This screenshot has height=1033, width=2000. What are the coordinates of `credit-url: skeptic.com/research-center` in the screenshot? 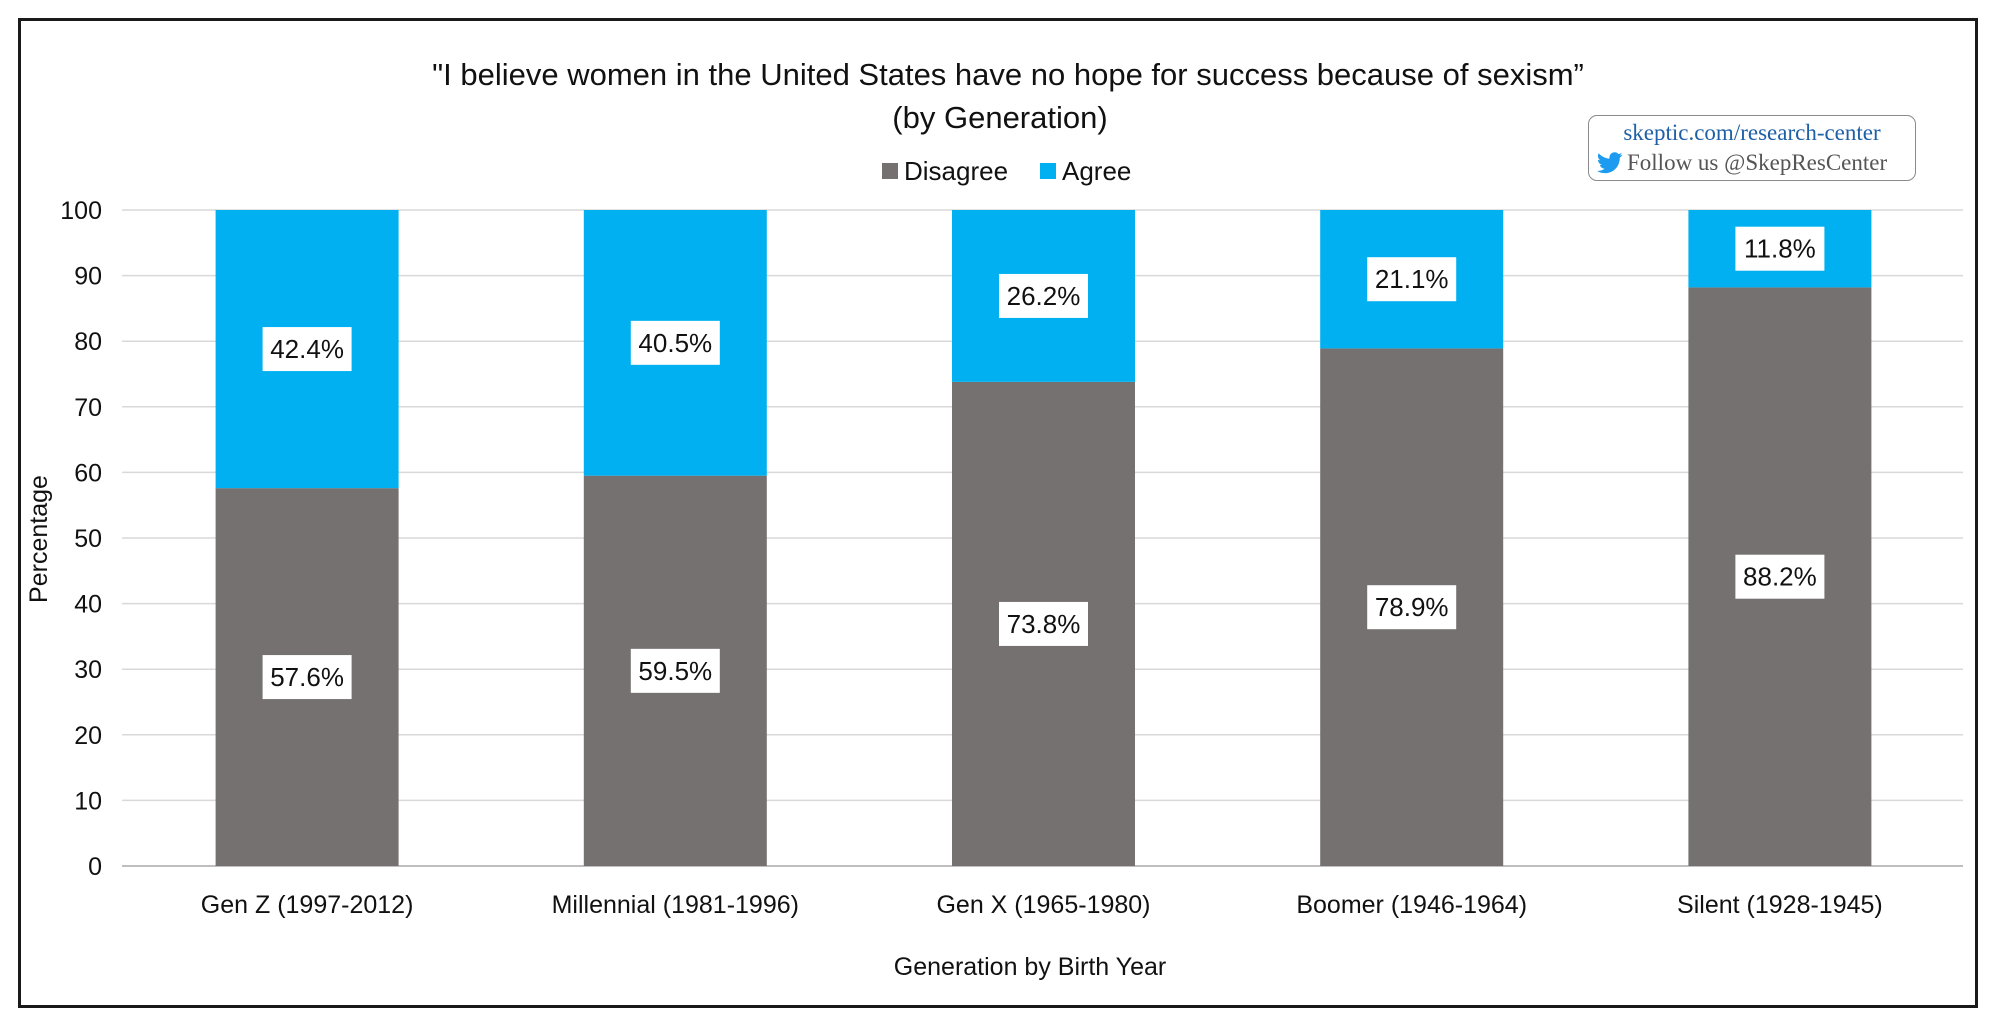 It's located at (1752, 132).